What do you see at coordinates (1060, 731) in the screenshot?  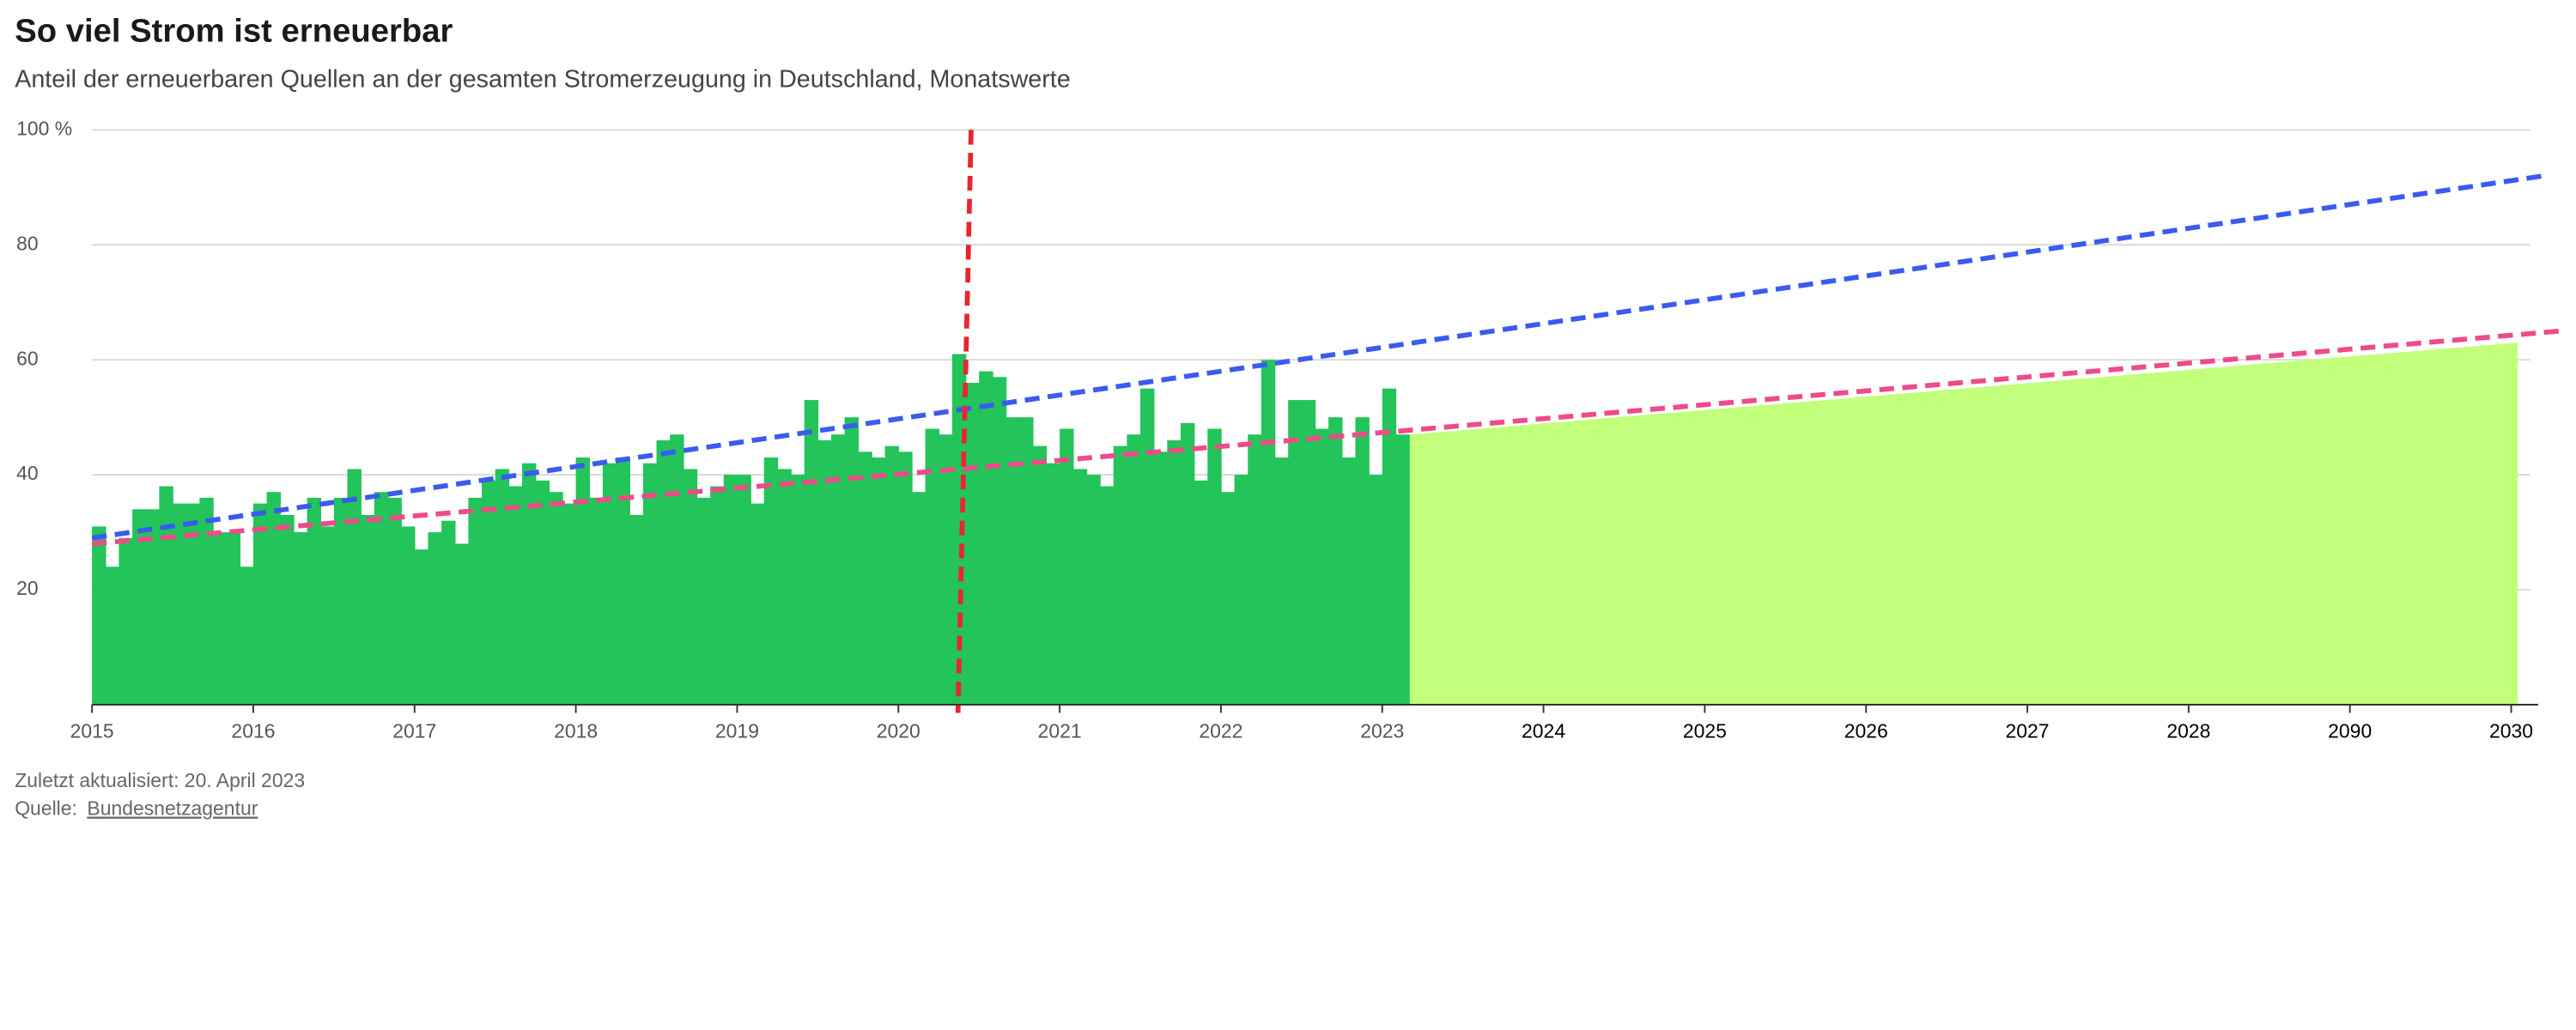 I see `x-tick-label: 2021` at bounding box center [1060, 731].